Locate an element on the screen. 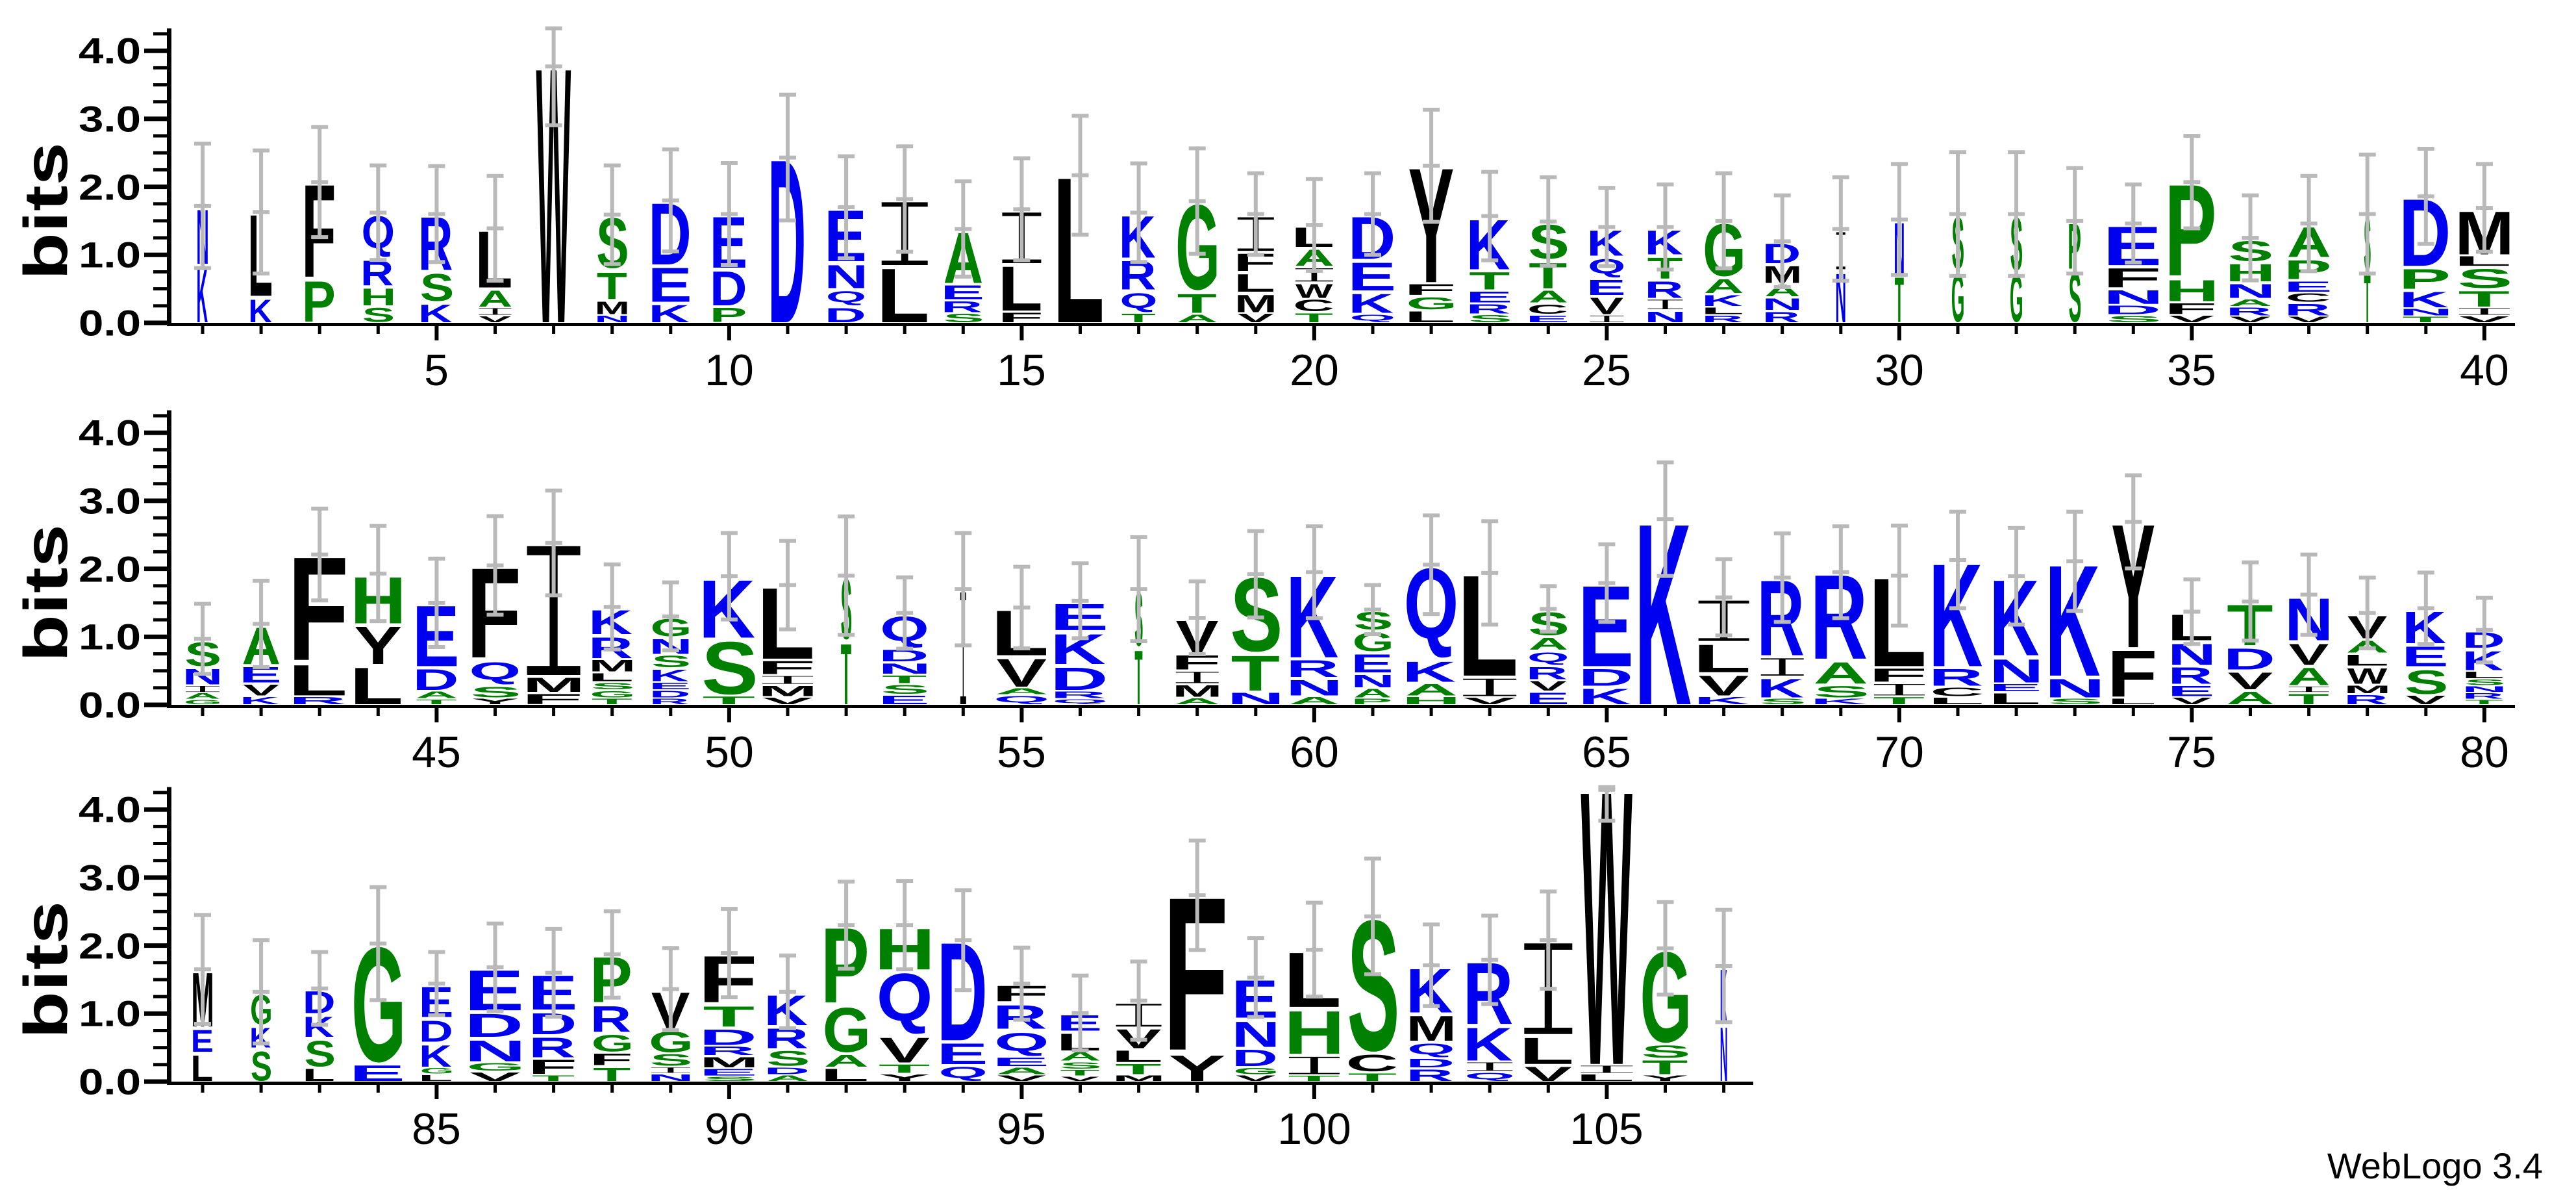 The height and width of the screenshot is (1194, 2576). svg-text: 40 is located at coordinates (2484, 370).